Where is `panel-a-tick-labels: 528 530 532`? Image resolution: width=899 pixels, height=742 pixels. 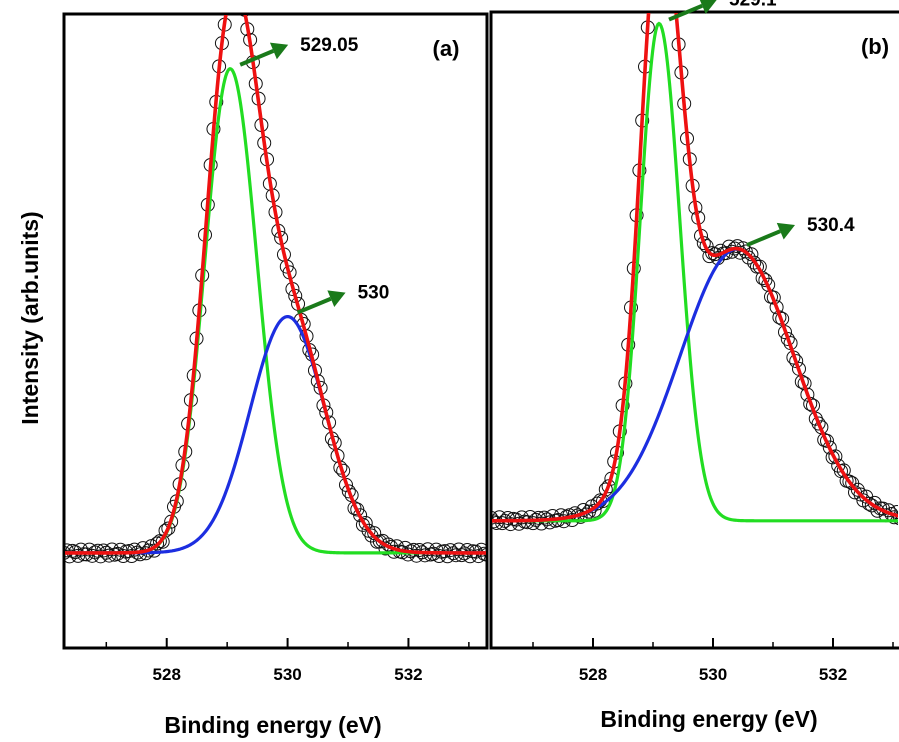
panel-a-tick-labels: 528 530 532 is located at coordinates (288, 674).